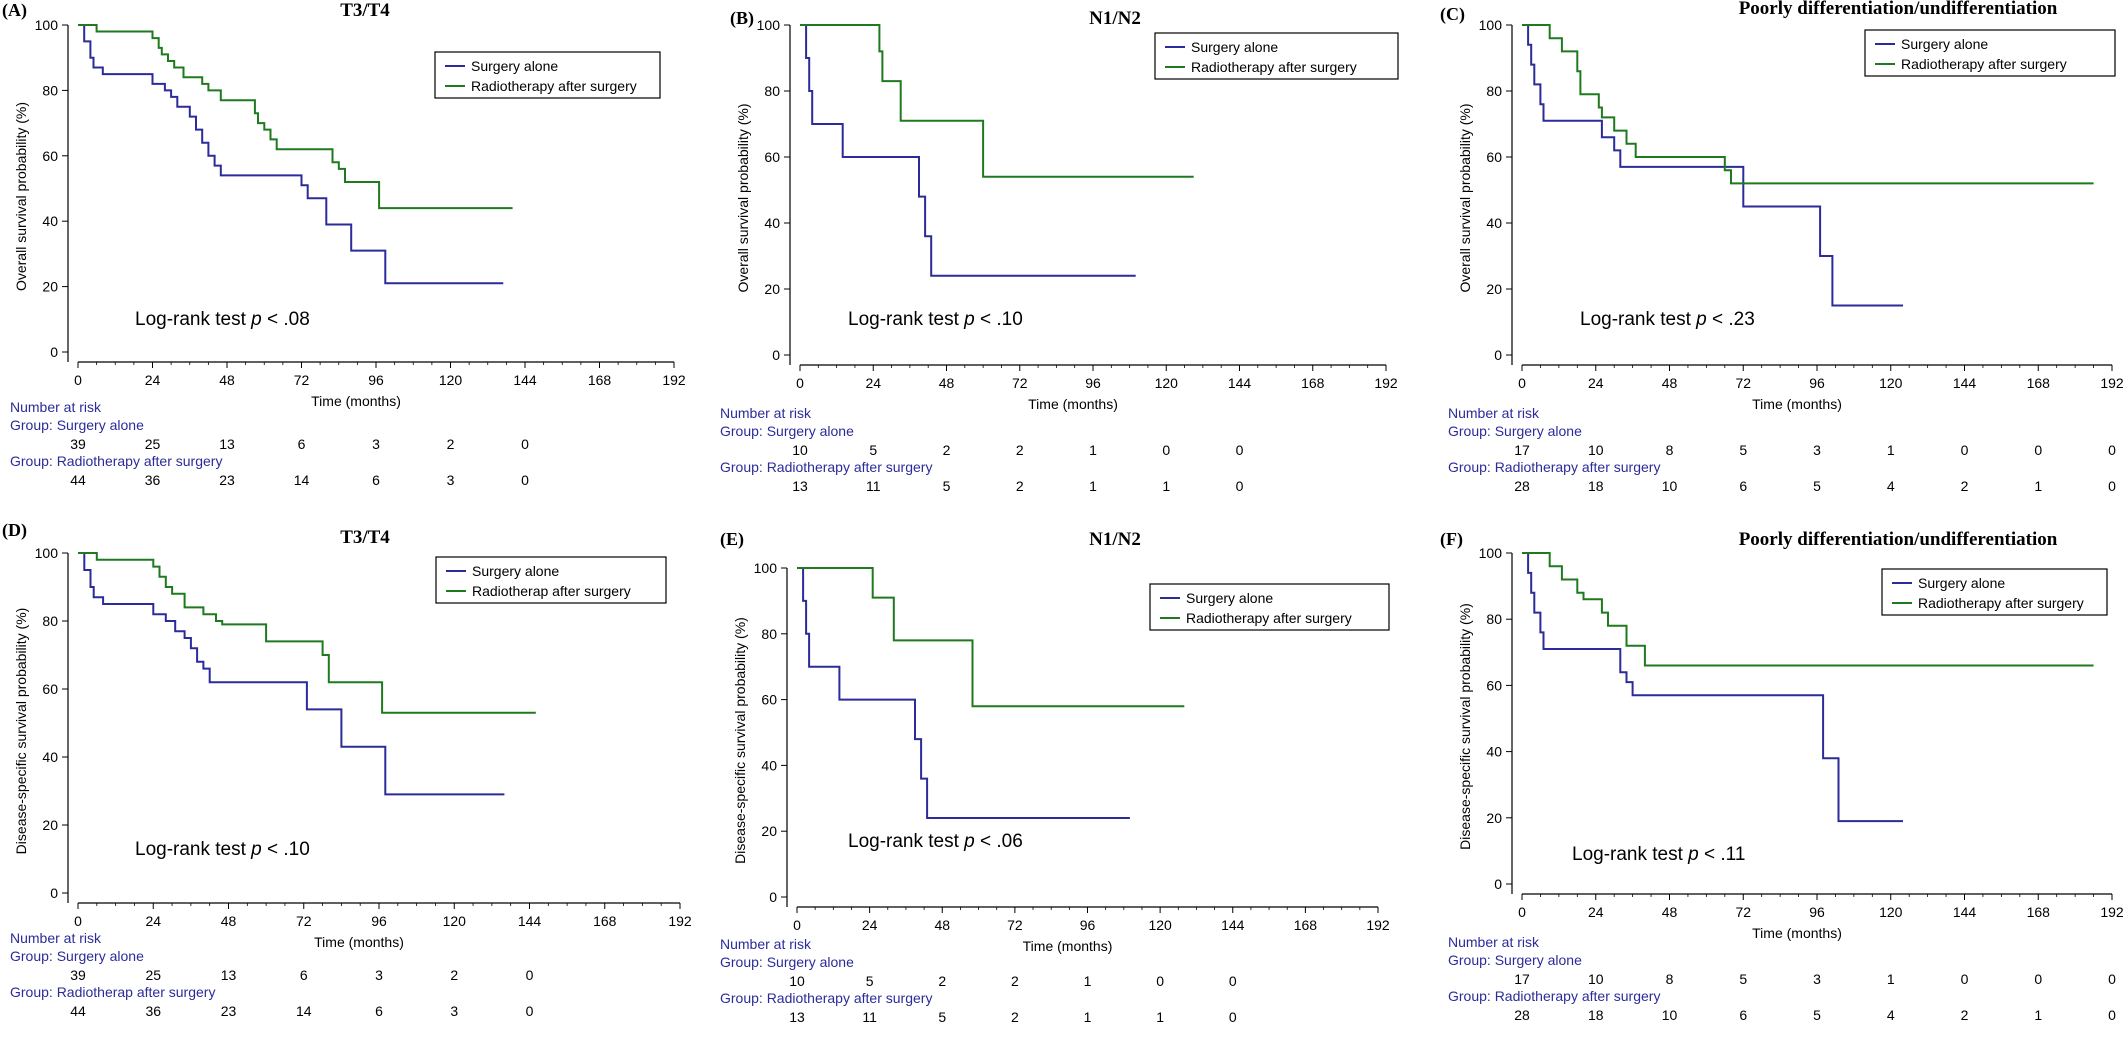  Describe the element at coordinates (78, 480) in the screenshot. I see `risk-count: 44` at that location.